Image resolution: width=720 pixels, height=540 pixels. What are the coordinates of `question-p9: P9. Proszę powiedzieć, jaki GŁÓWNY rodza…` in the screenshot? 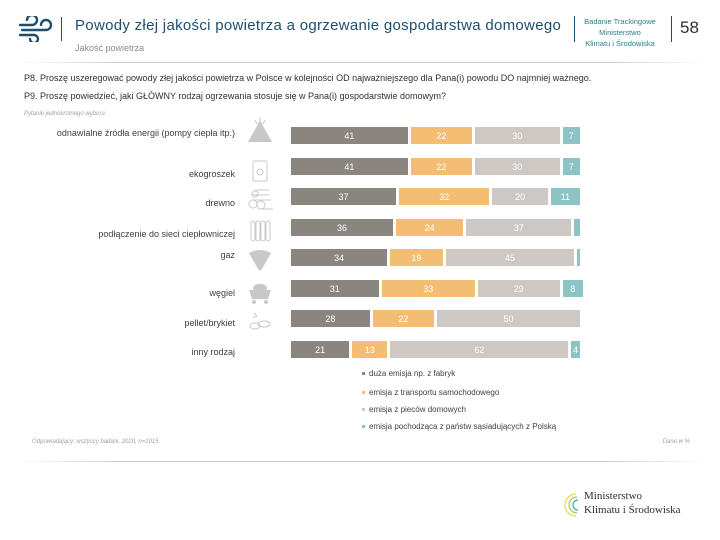 It's located at (235, 96).